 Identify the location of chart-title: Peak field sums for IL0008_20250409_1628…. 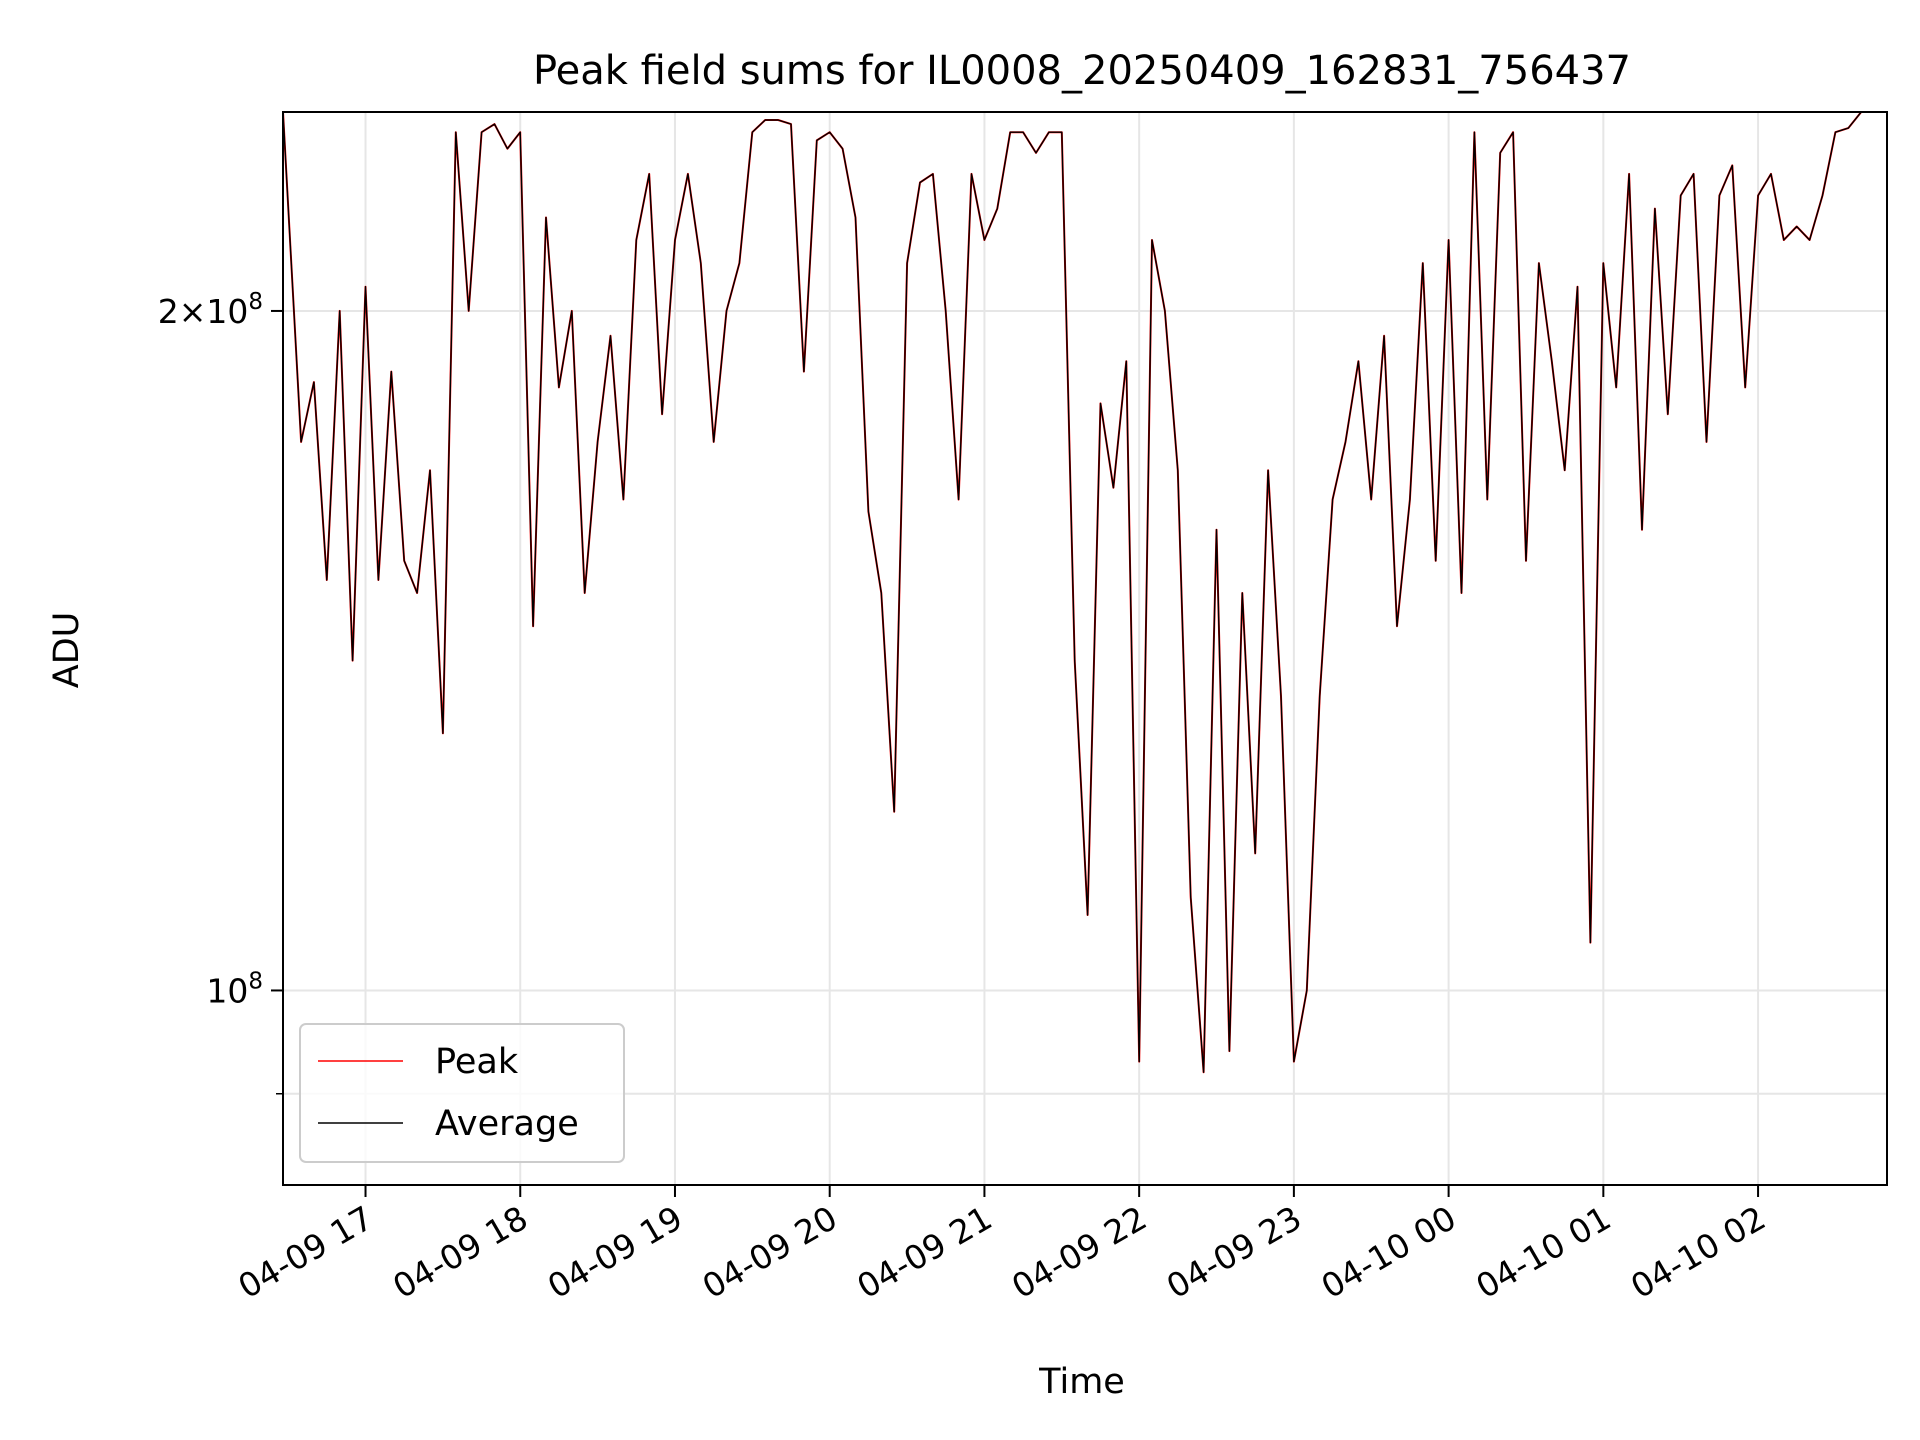
(1082, 71).